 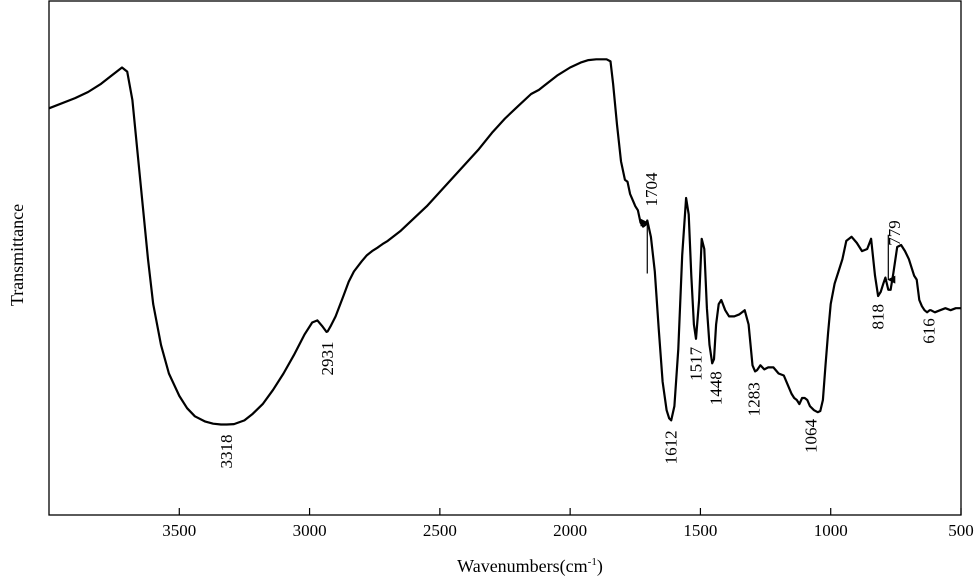 I want to click on peak-label-1283: 1283, so click(x=753, y=399).